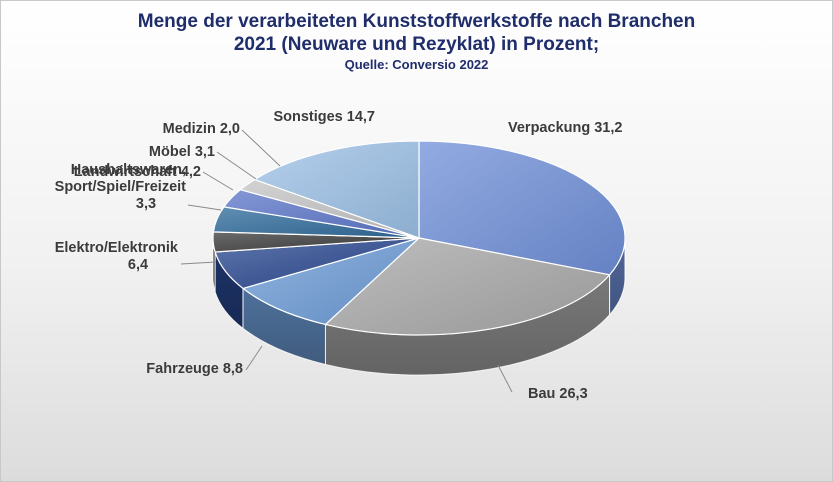 The height and width of the screenshot is (482, 833). What do you see at coordinates (324, 117) in the screenshot?
I see `data-label-8: Sonstiges 14,7` at bounding box center [324, 117].